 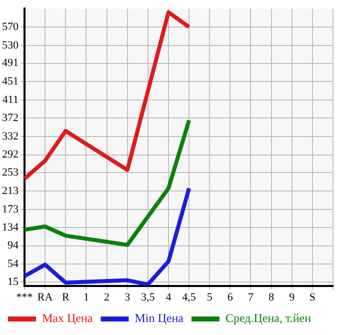 What do you see at coordinates (10, 63) in the screenshot?
I see `y-tick-label: 491` at bounding box center [10, 63].